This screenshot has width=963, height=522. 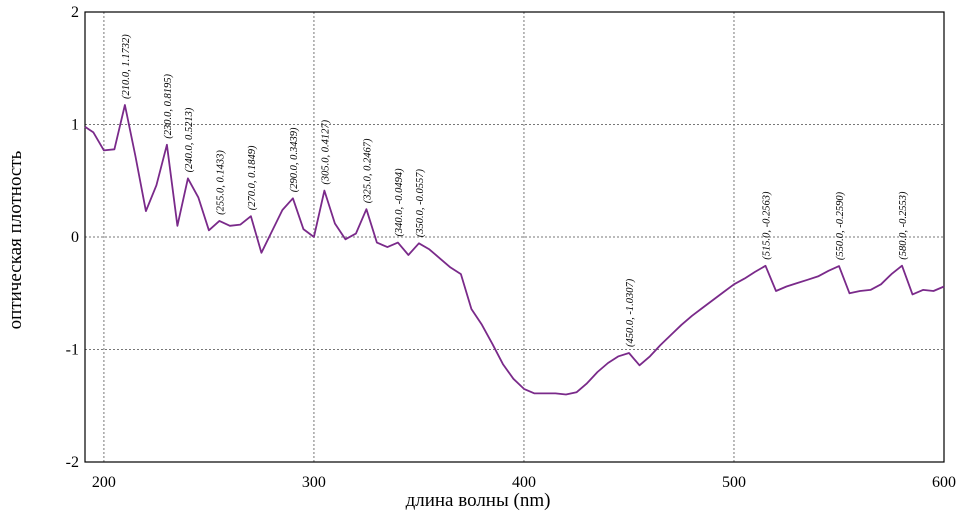 I want to click on y-tick-label: -1, so click(x=72, y=350).